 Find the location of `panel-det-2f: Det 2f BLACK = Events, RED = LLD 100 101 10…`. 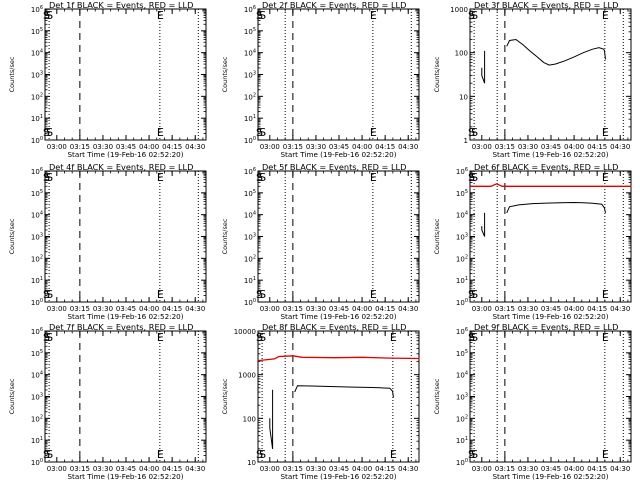

panel-det-2f: Det 2f BLACK = Events, RED = LLD 100 101 10… is located at coordinates (320, 79).